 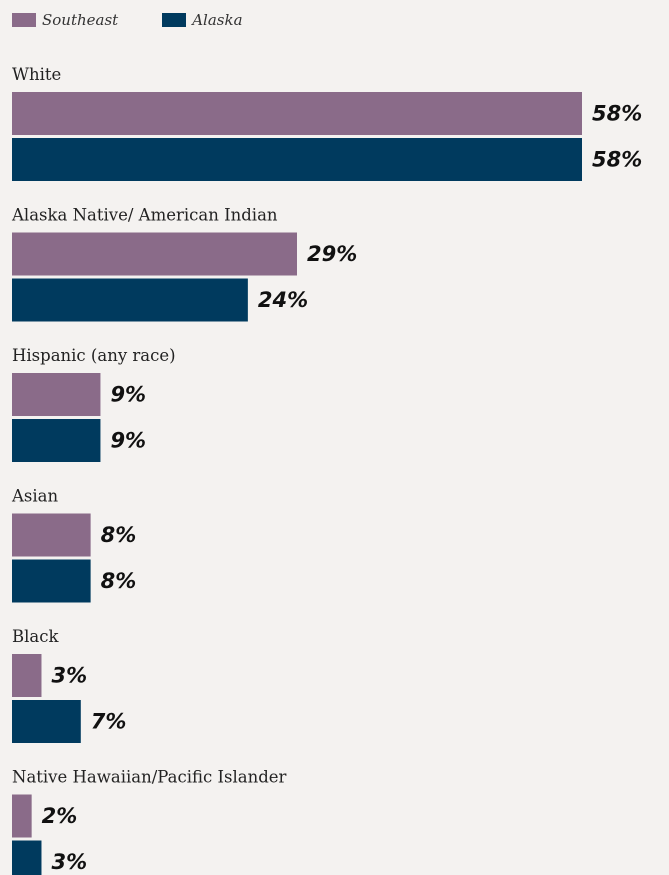 What do you see at coordinates (174, 20) in the screenshot?
I see `legend-swatch-alaska` at bounding box center [174, 20].